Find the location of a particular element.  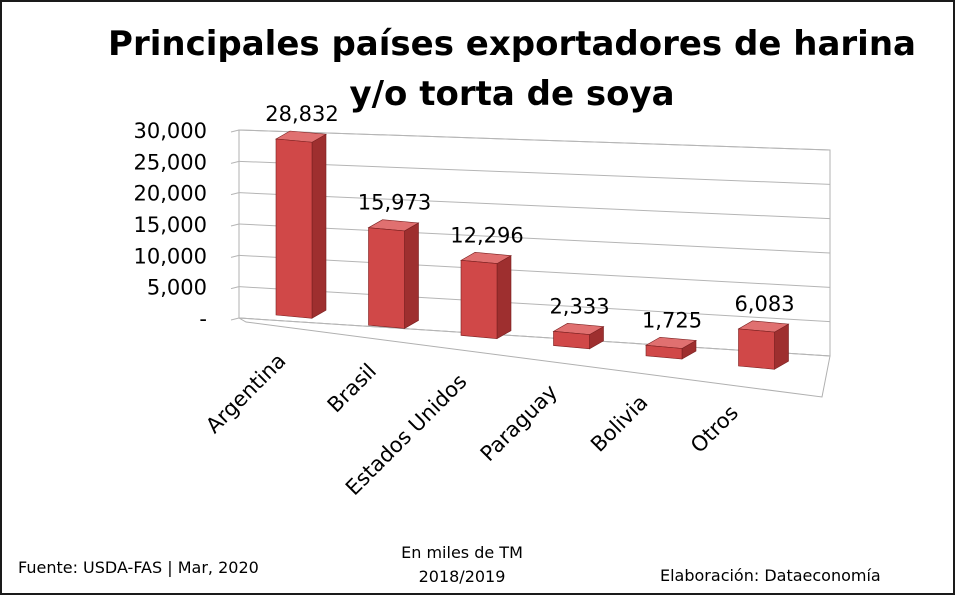

bar-side-estados-unidos is located at coordinates (504, 297).